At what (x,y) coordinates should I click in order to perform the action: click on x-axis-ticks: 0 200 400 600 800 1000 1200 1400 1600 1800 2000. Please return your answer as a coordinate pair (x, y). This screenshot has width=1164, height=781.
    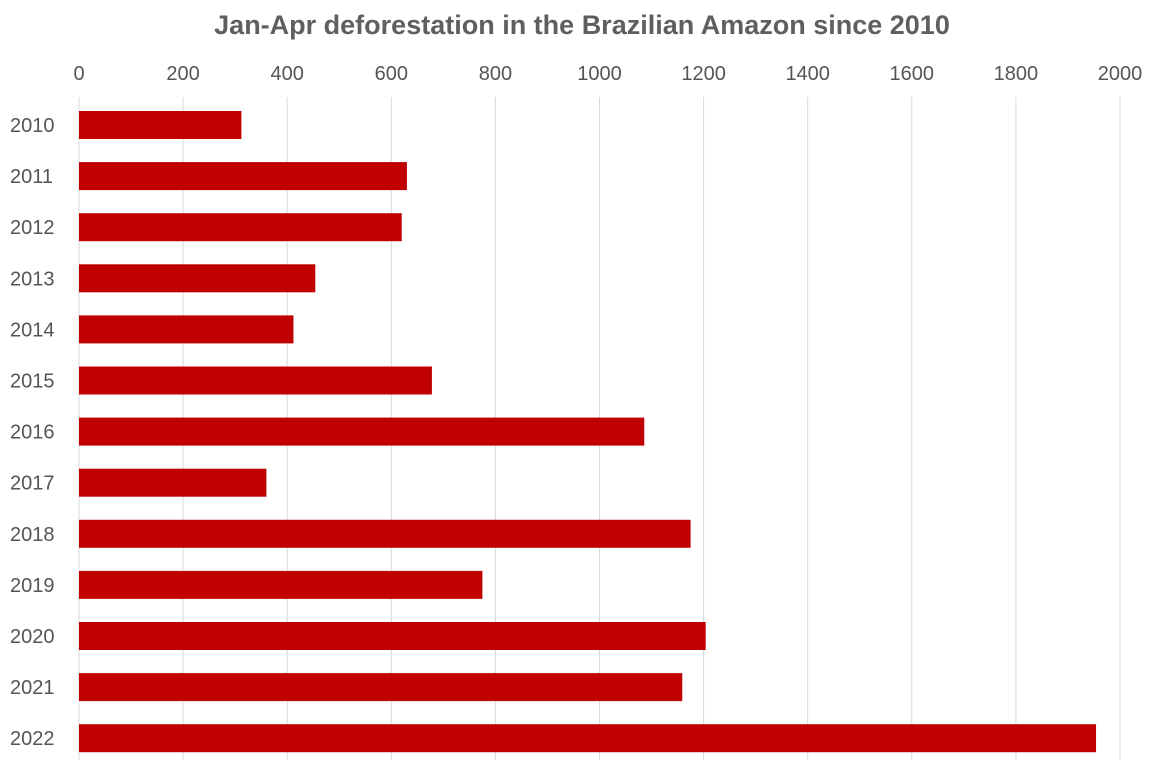
    Looking at the image, I should click on (607, 74).